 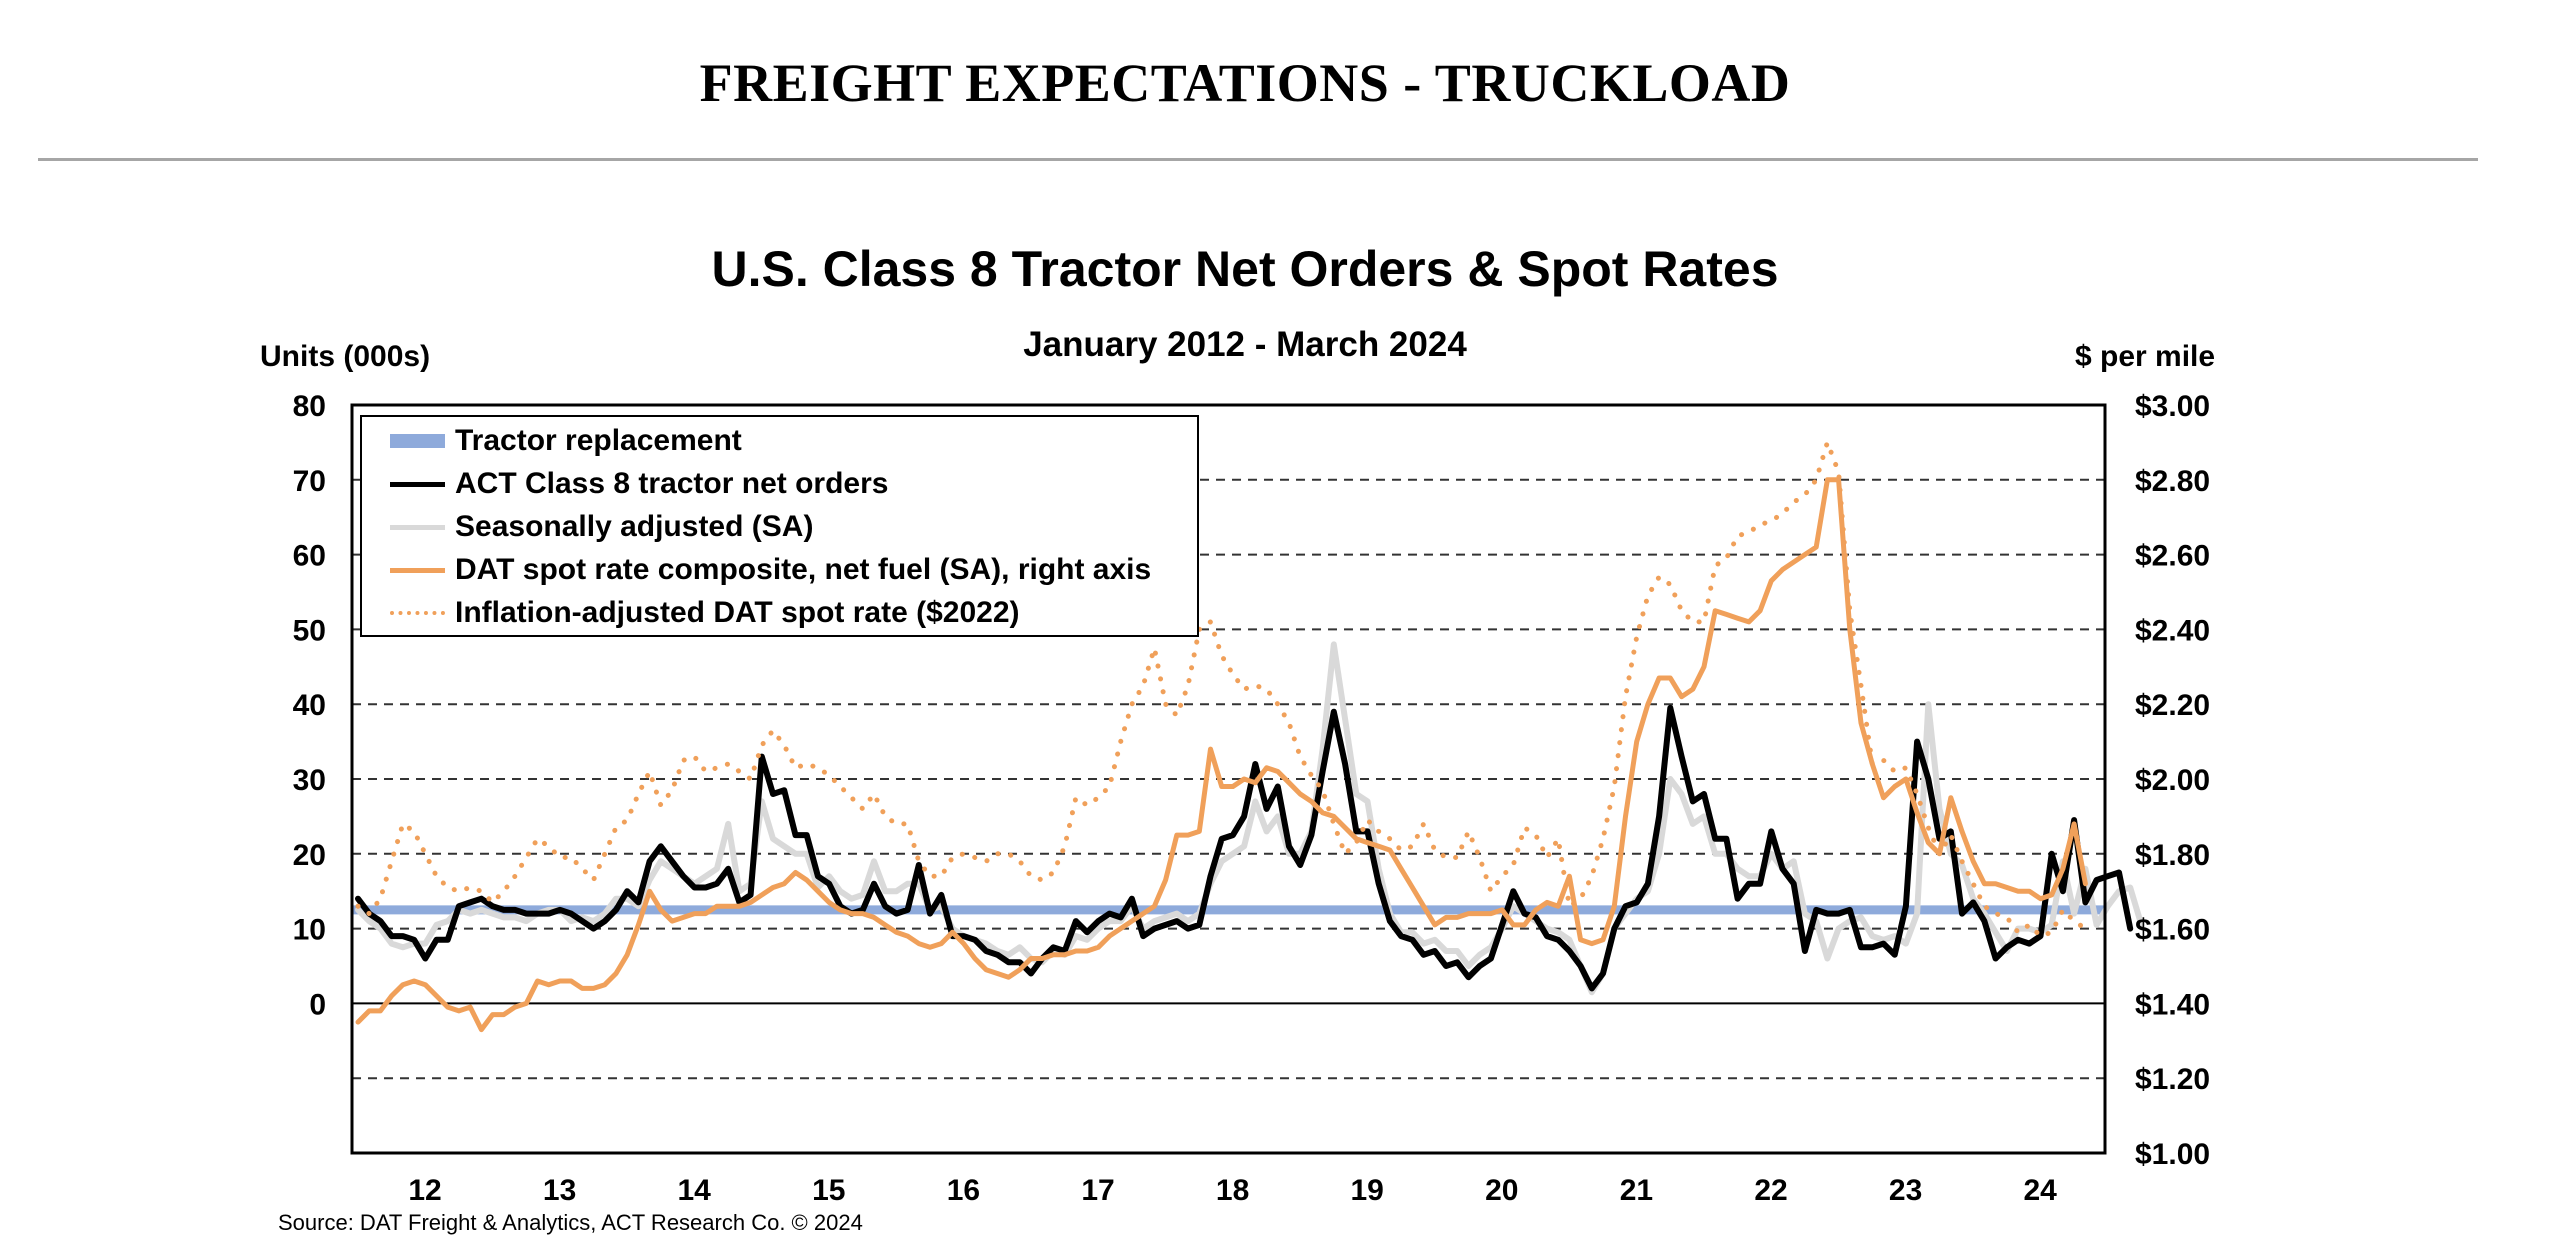 What do you see at coordinates (2172, 481) in the screenshot?
I see `y-tick-label-right: $2.80` at bounding box center [2172, 481].